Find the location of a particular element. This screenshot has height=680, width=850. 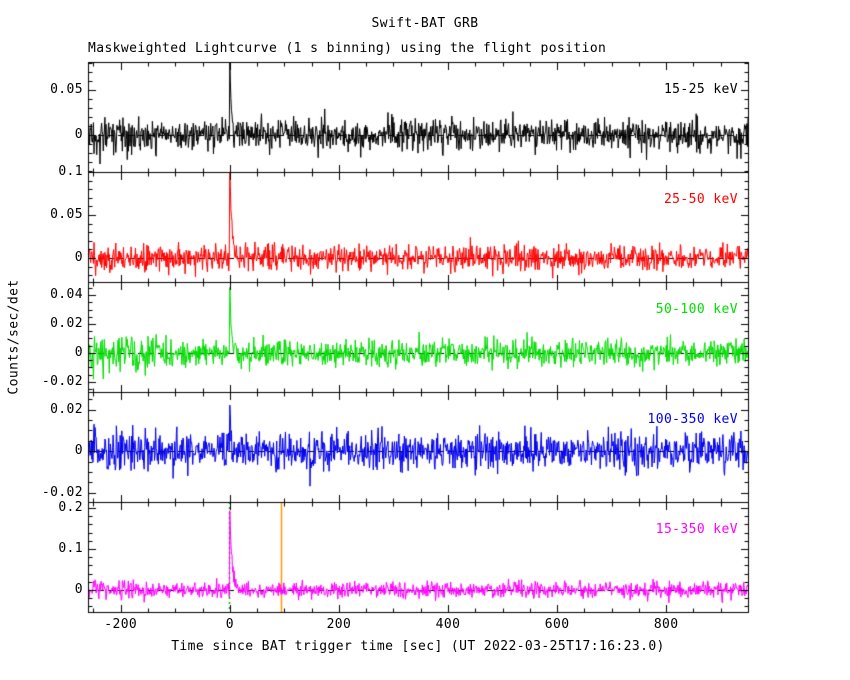

panel-energy-label: 25-50 keV is located at coordinates (700, 199).